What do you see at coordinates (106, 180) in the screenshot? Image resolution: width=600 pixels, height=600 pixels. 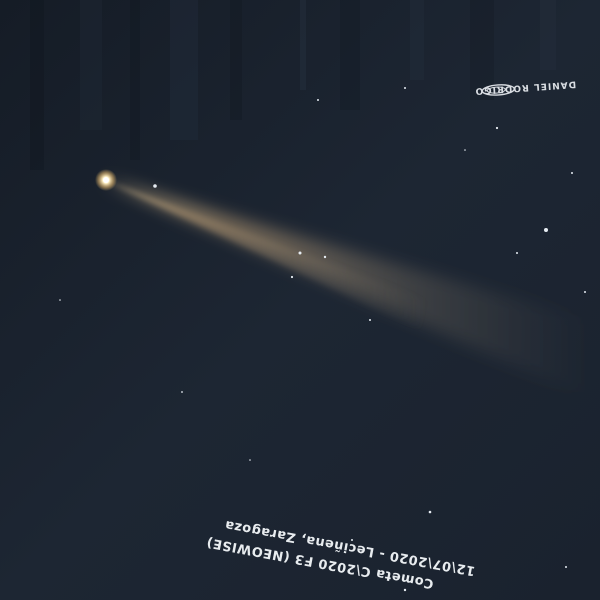 I see `comet-nucleus` at bounding box center [106, 180].